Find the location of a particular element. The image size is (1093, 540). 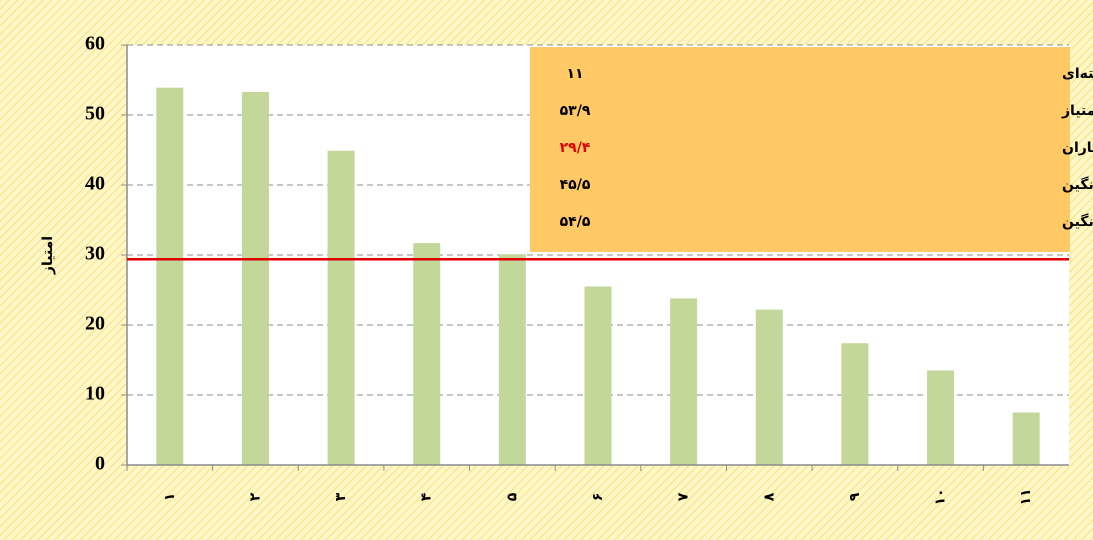

y-tick-label: 0 is located at coordinates (100, 464).